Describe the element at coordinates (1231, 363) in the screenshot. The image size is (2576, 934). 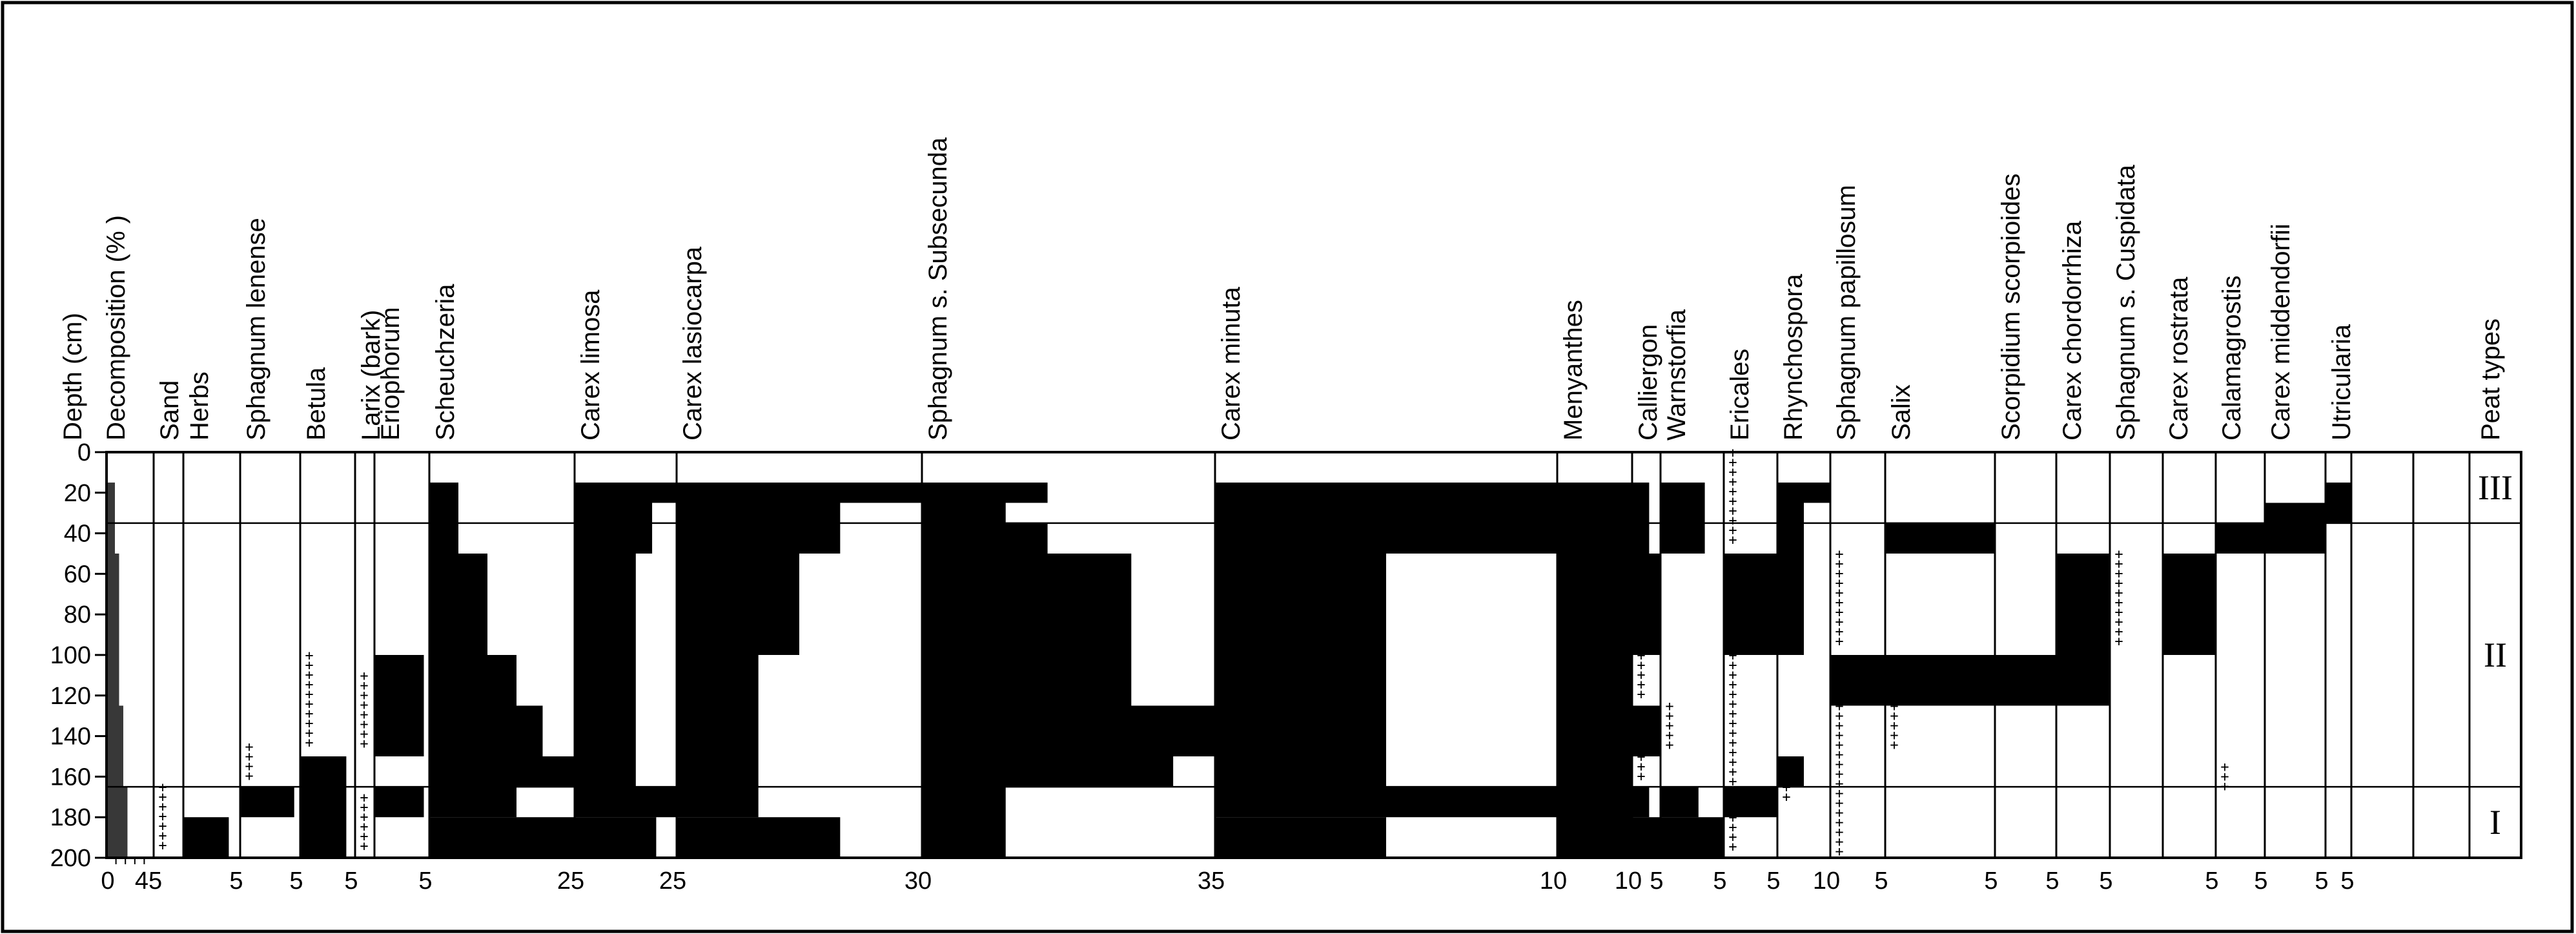
I see `header-carex-minuta: Carex minuta` at that location.